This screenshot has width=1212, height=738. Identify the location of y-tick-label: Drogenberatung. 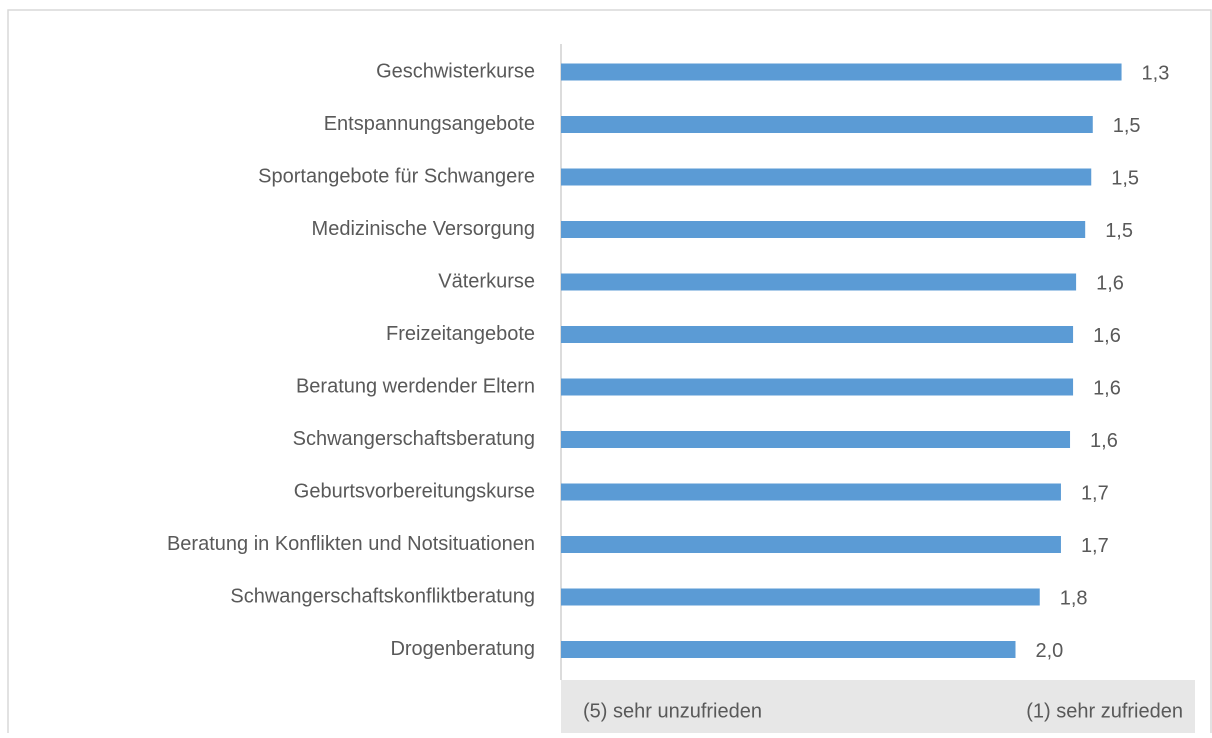
(462, 649).